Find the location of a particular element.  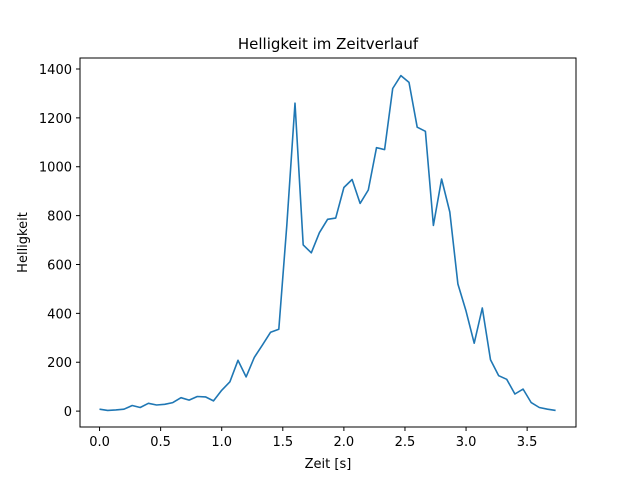

x-tick-label: 2.0 is located at coordinates (344, 442).